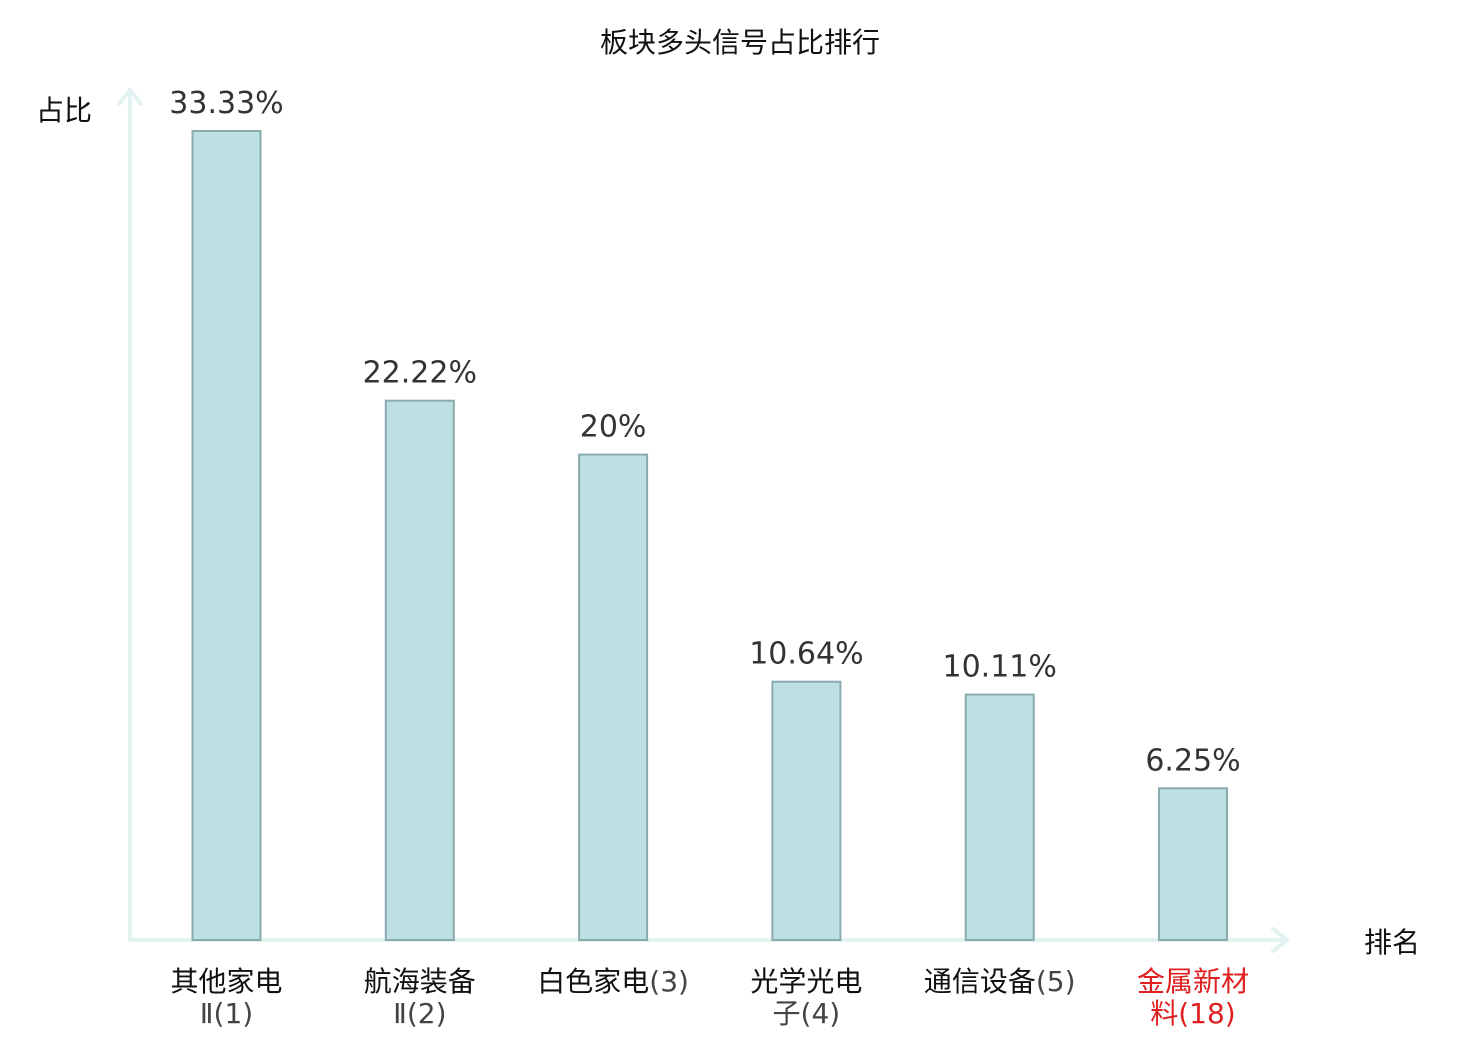 This screenshot has width=1480, height=1040. Describe the element at coordinates (226, 1013) in the screenshot. I see `x-tick-label-rank: Ⅱ(1)` at that location.